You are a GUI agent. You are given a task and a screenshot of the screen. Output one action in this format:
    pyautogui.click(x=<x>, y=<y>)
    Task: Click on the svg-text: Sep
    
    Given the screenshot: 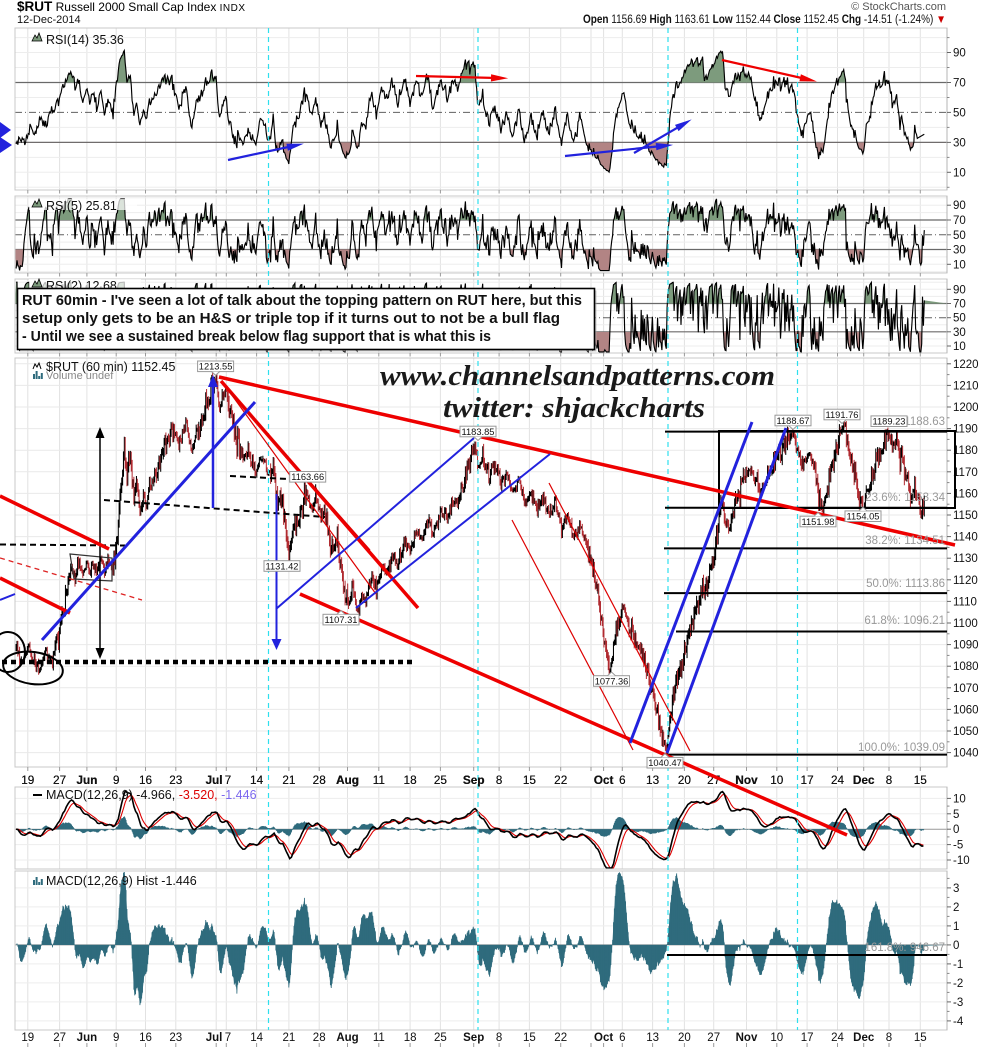 What is the action you would take?
    pyautogui.click(x=474, y=780)
    